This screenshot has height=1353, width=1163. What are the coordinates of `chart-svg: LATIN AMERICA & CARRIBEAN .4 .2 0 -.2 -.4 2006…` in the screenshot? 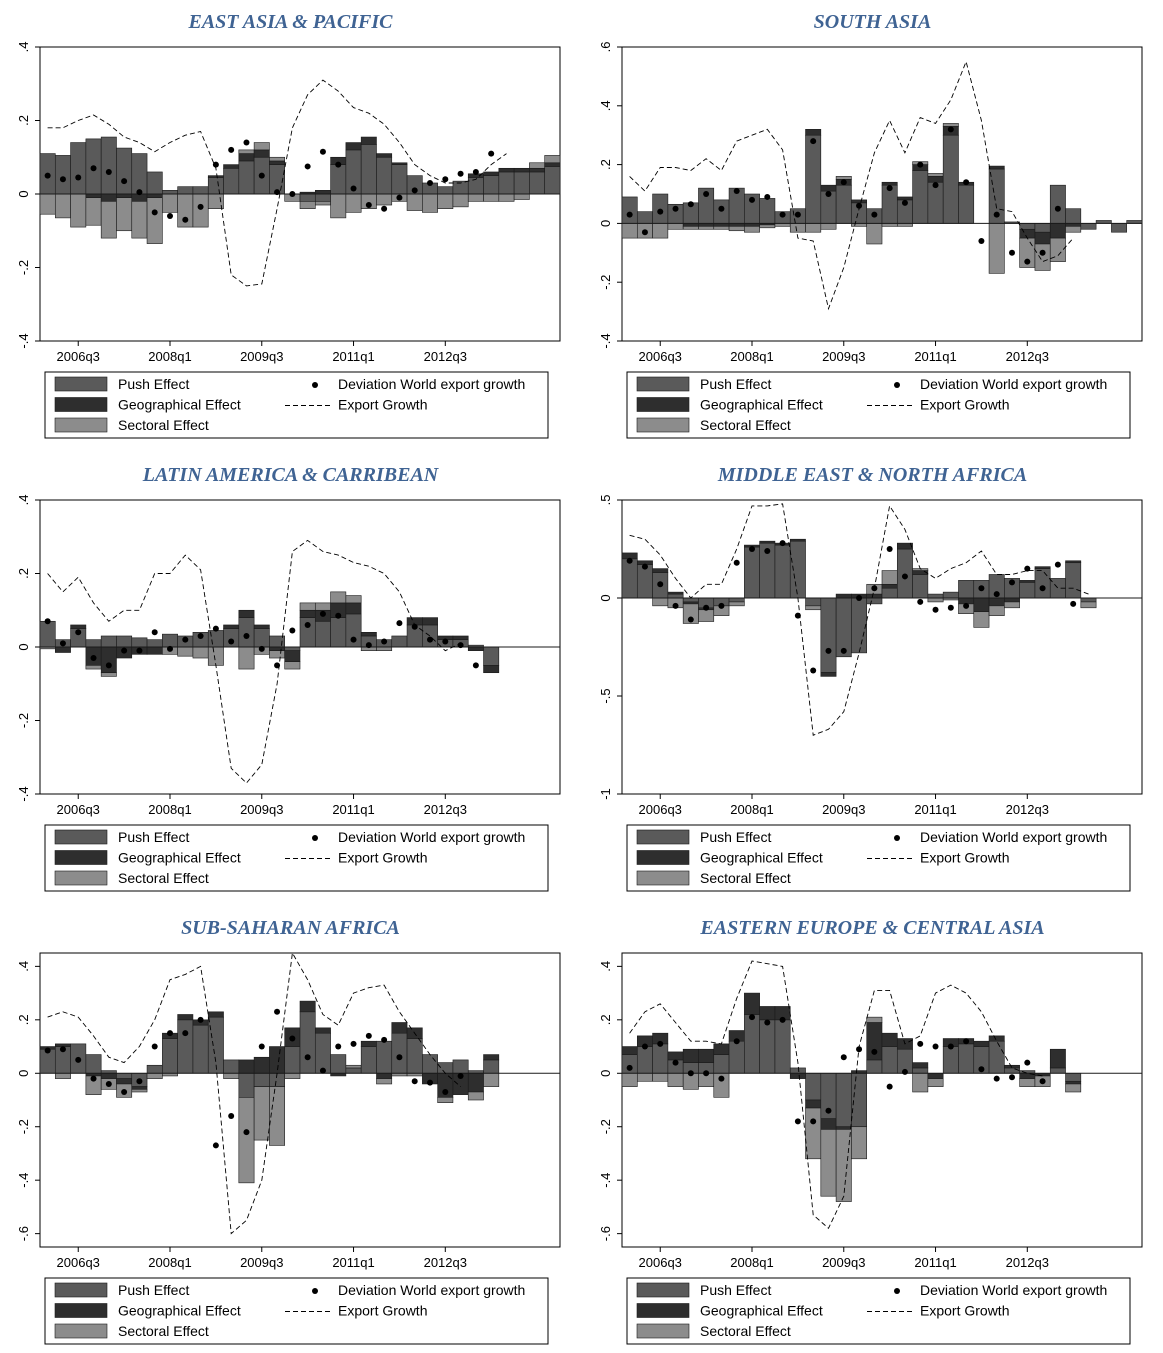 It's located at (288, 678).